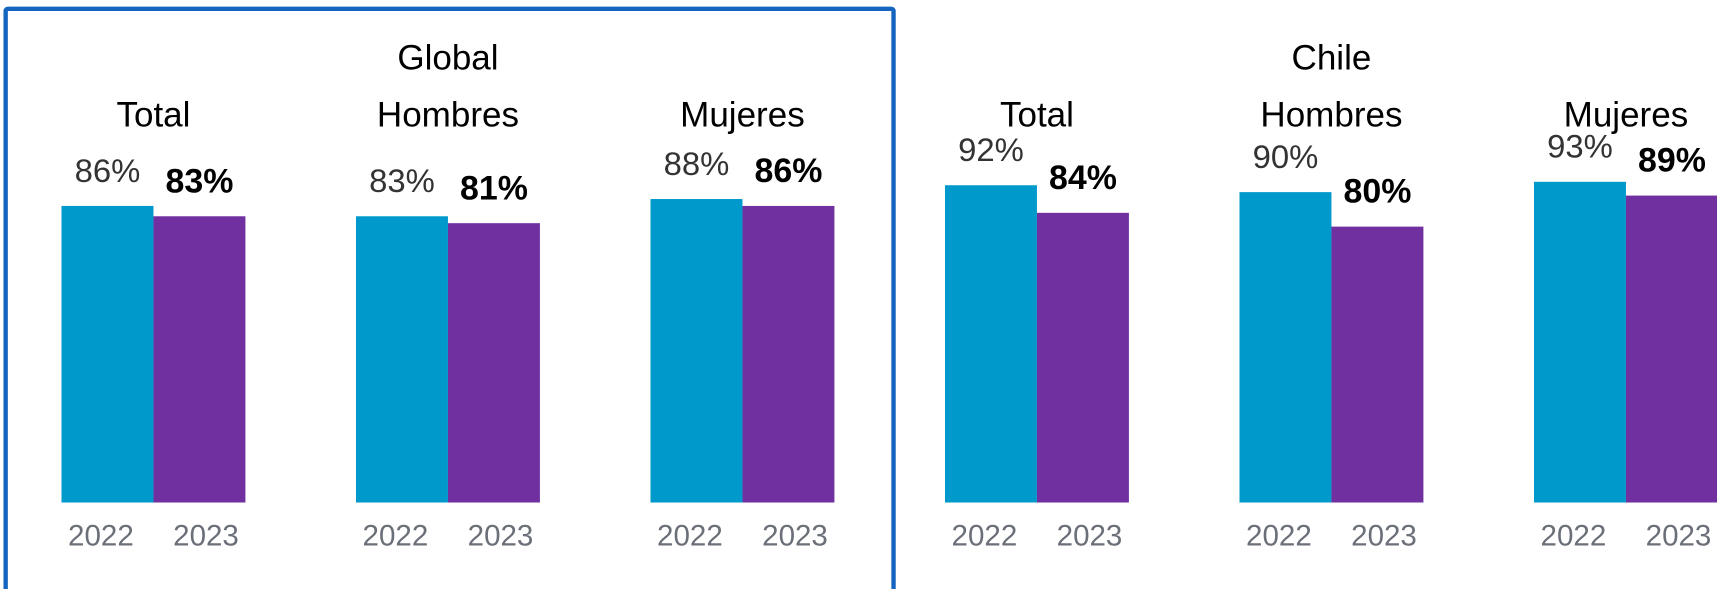 The width and height of the screenshot is (1717, 589). What do you see at coordinates (697, 163) in the screenshot?
I see `value-label: 88%` at bounding box center [697, 163].